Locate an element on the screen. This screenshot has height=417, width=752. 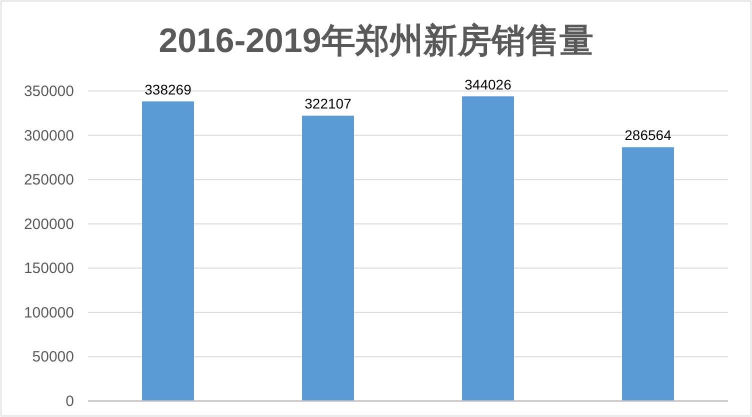
y-tick-label: 100000 is located at coordinates (49, 313).